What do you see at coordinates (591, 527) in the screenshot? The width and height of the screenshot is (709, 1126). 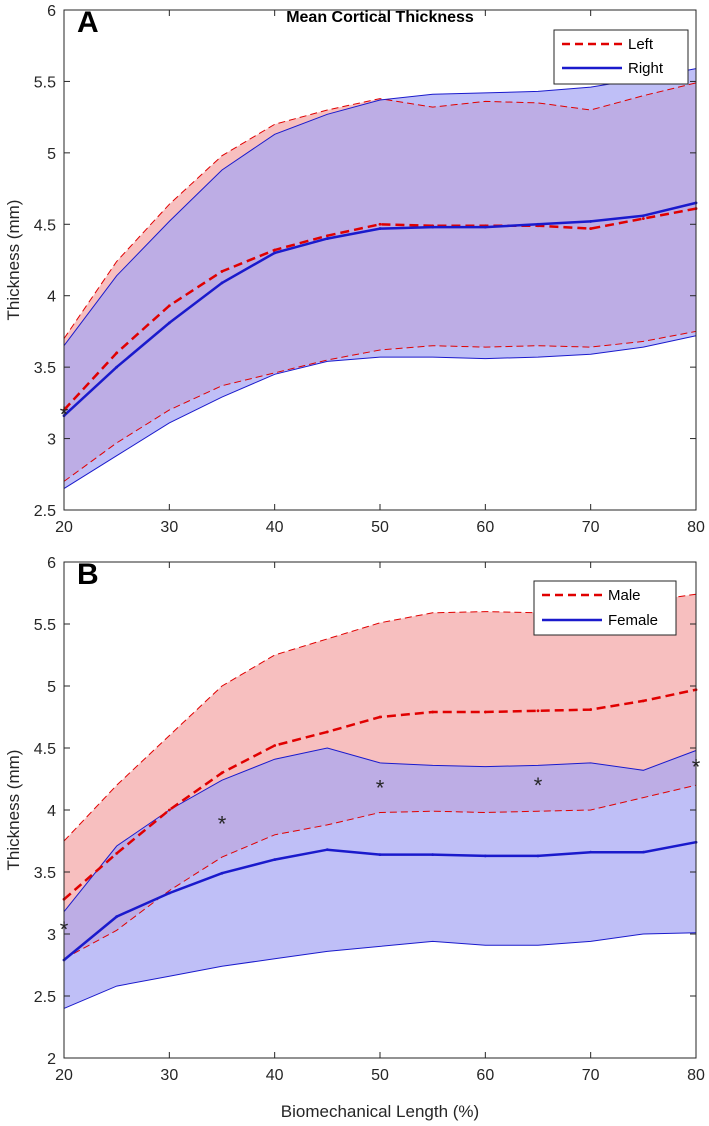 I see `x-tick-label: 70` at bounding box center [591, 527].